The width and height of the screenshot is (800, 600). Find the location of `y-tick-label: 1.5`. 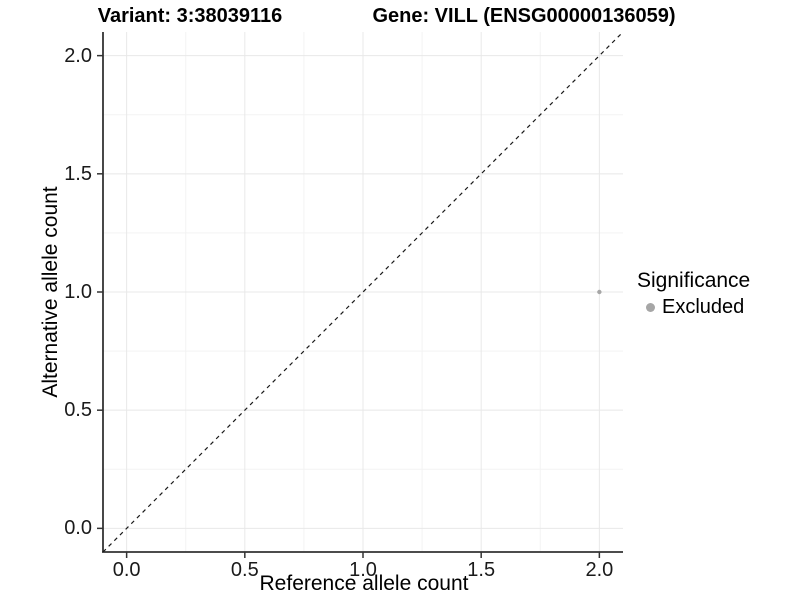

y-tick-label: 1.5 is located at coordinates (78, 173).